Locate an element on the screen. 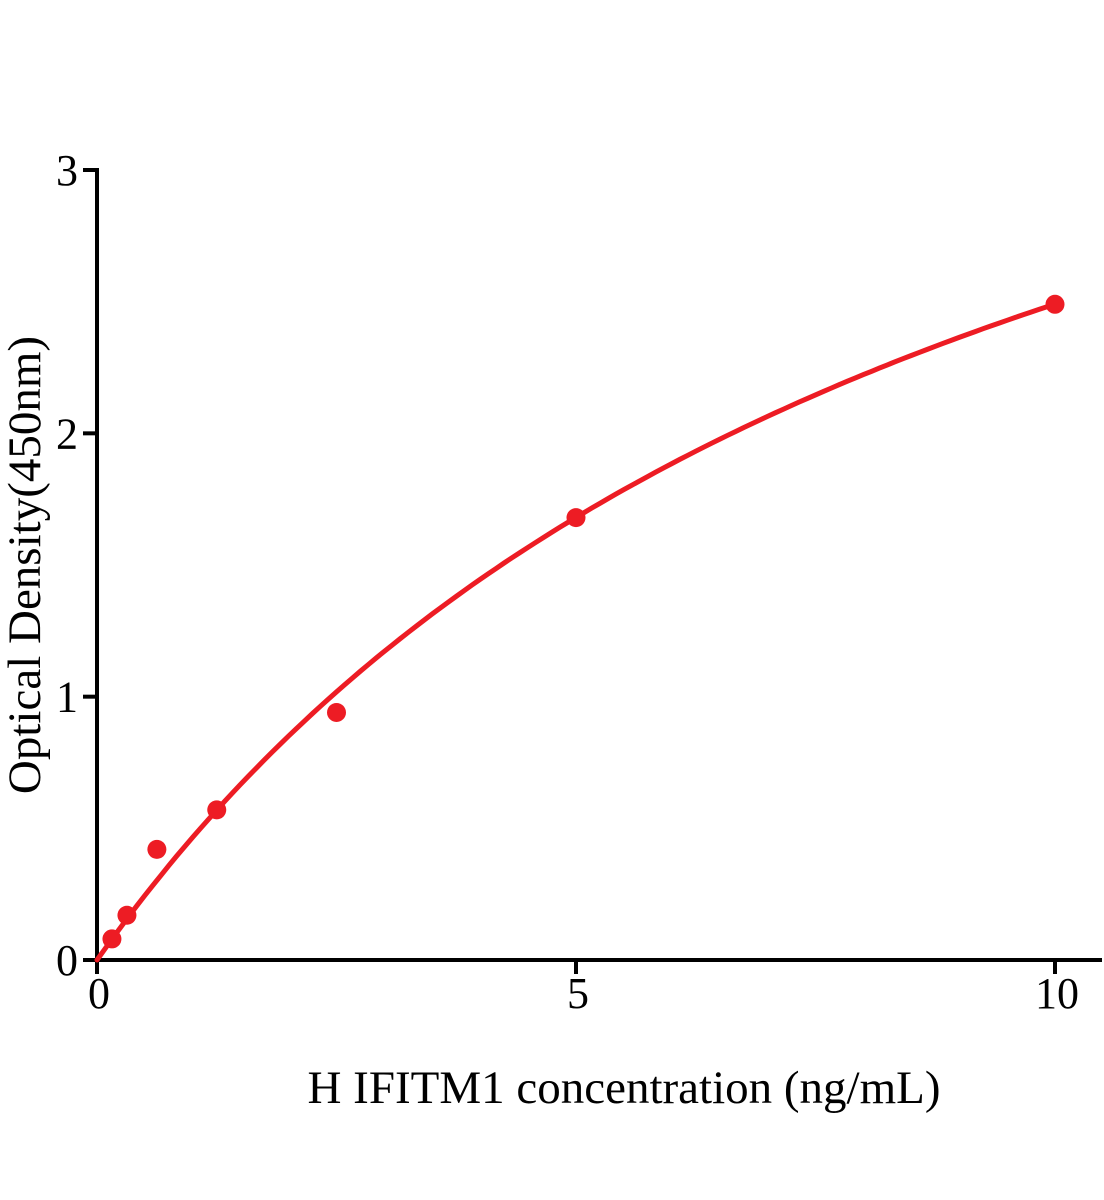 The width and height of the screenshot is (1104, 1200). x-tick-label: 10 is located at coordinates (1057, 993).